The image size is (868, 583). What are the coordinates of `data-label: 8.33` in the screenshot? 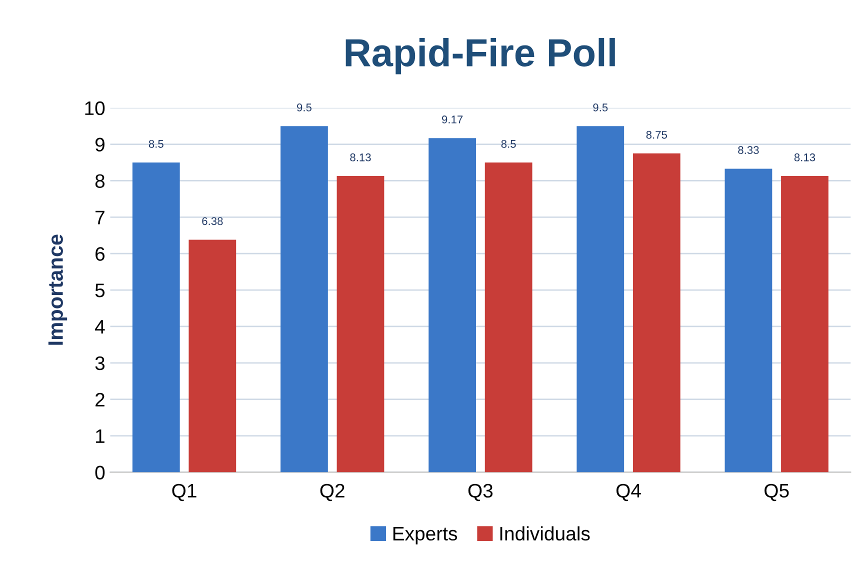 It's located at (748, 150).